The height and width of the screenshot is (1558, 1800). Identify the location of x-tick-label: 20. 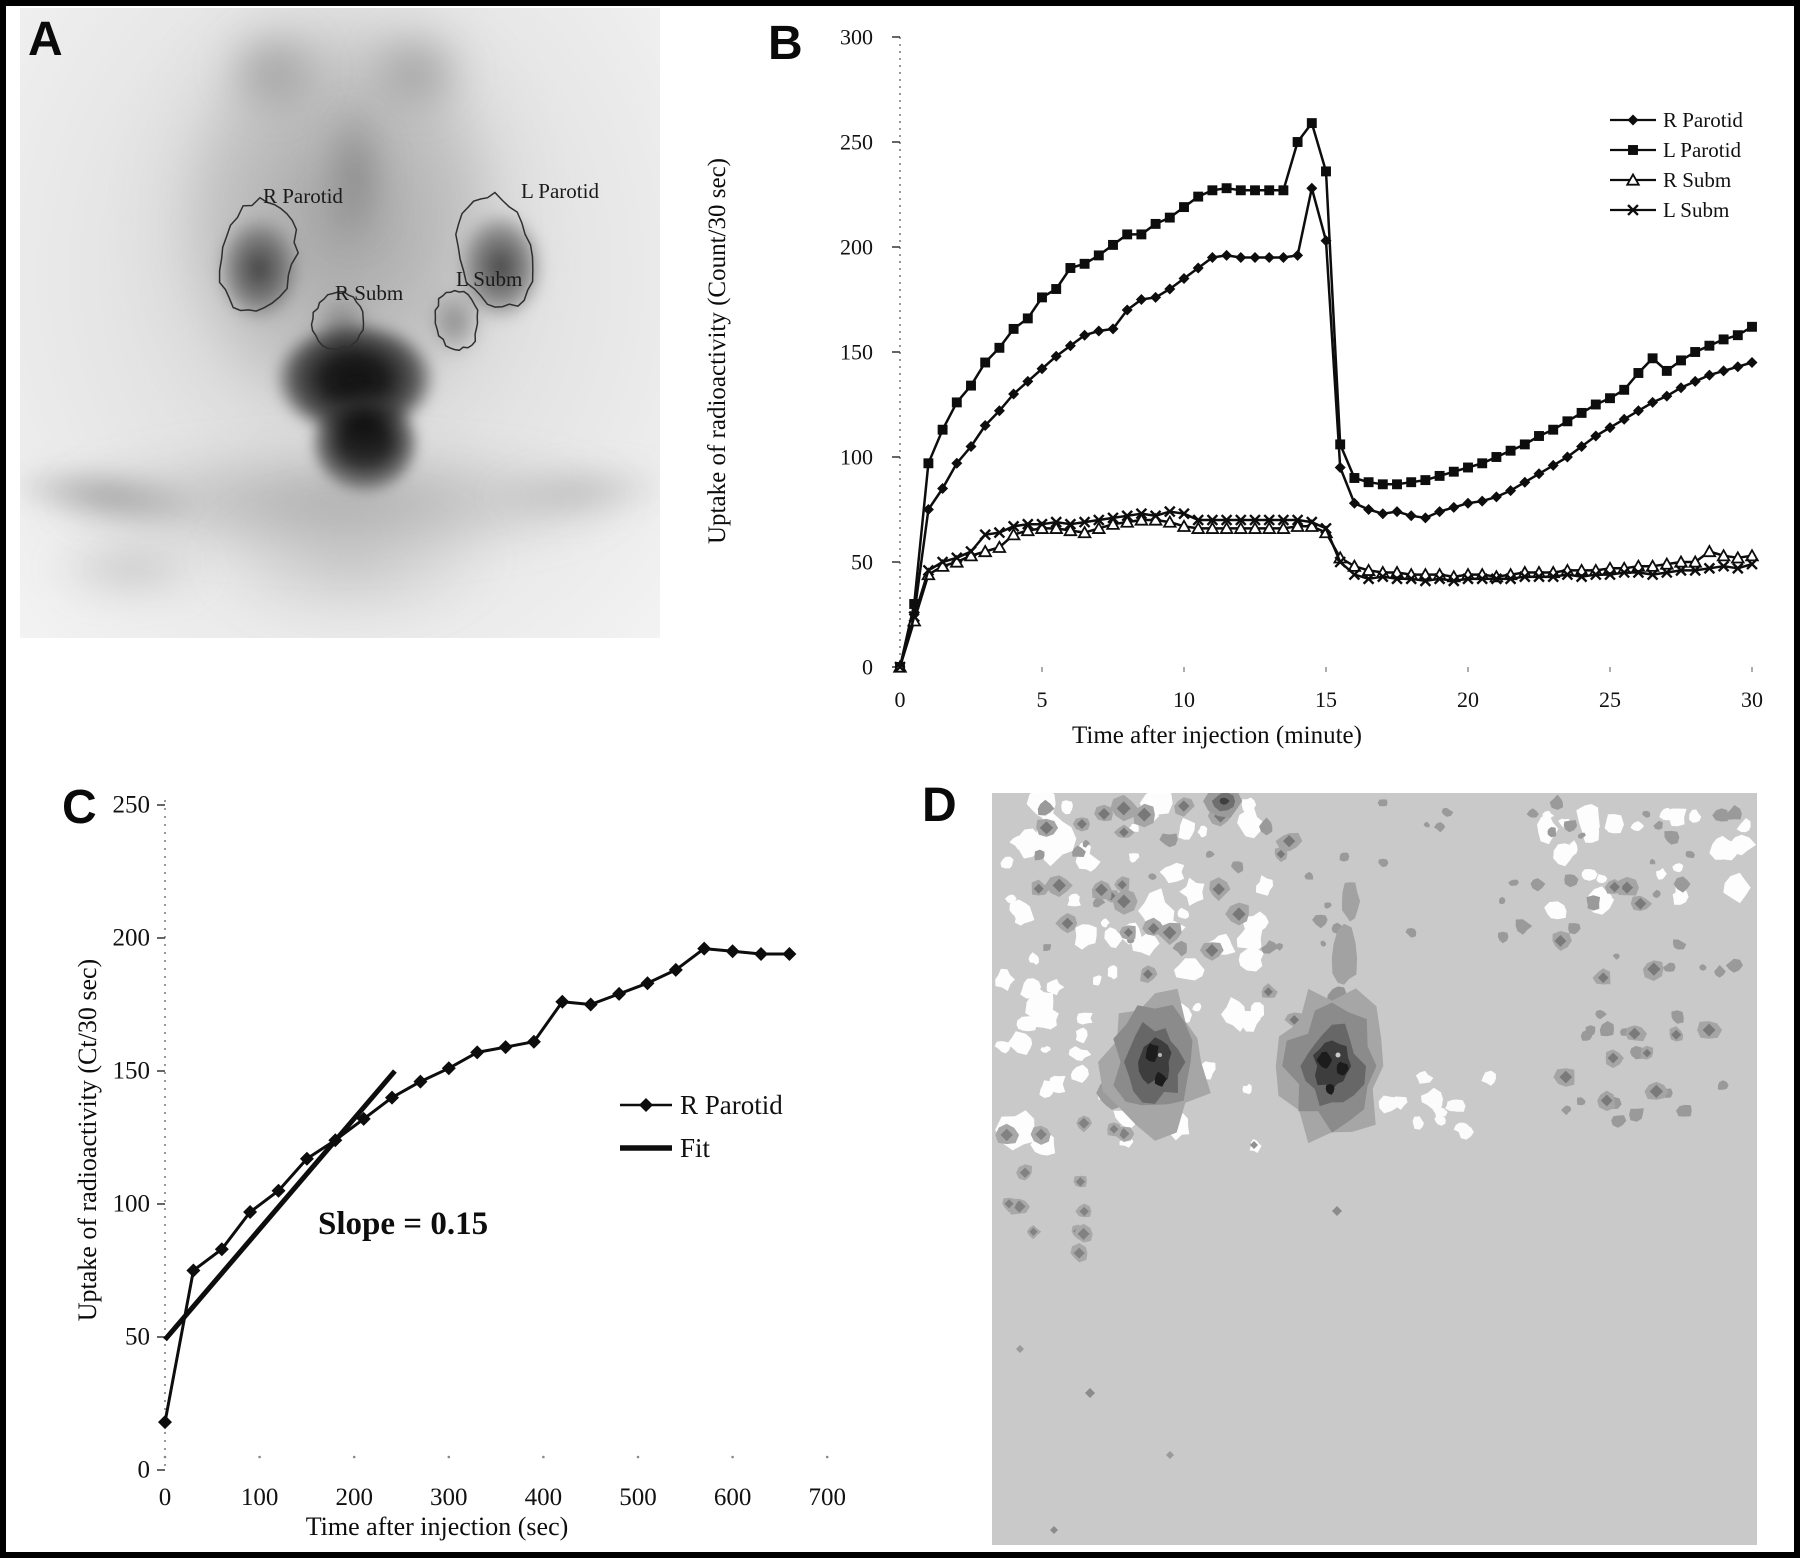
(1468, 699).